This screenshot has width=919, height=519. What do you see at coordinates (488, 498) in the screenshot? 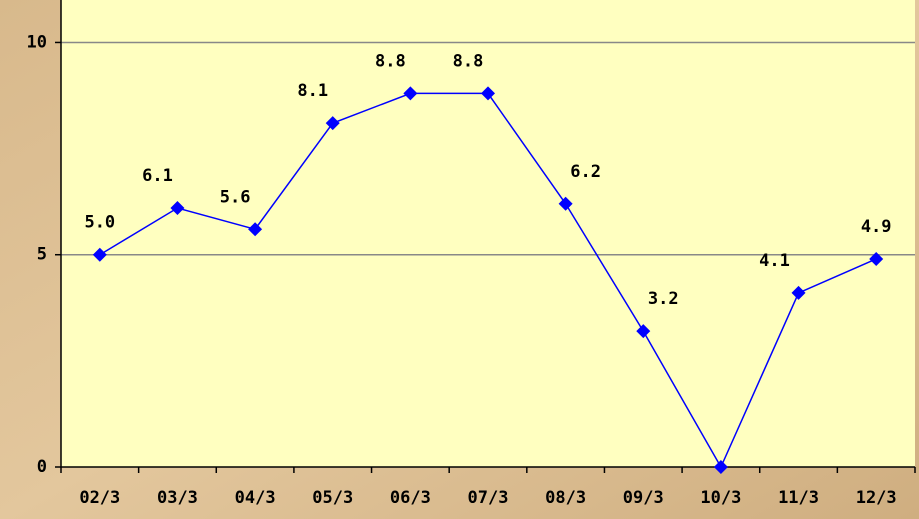
I see `x-tick-label: 07/3` at bounding box center [488, 498].